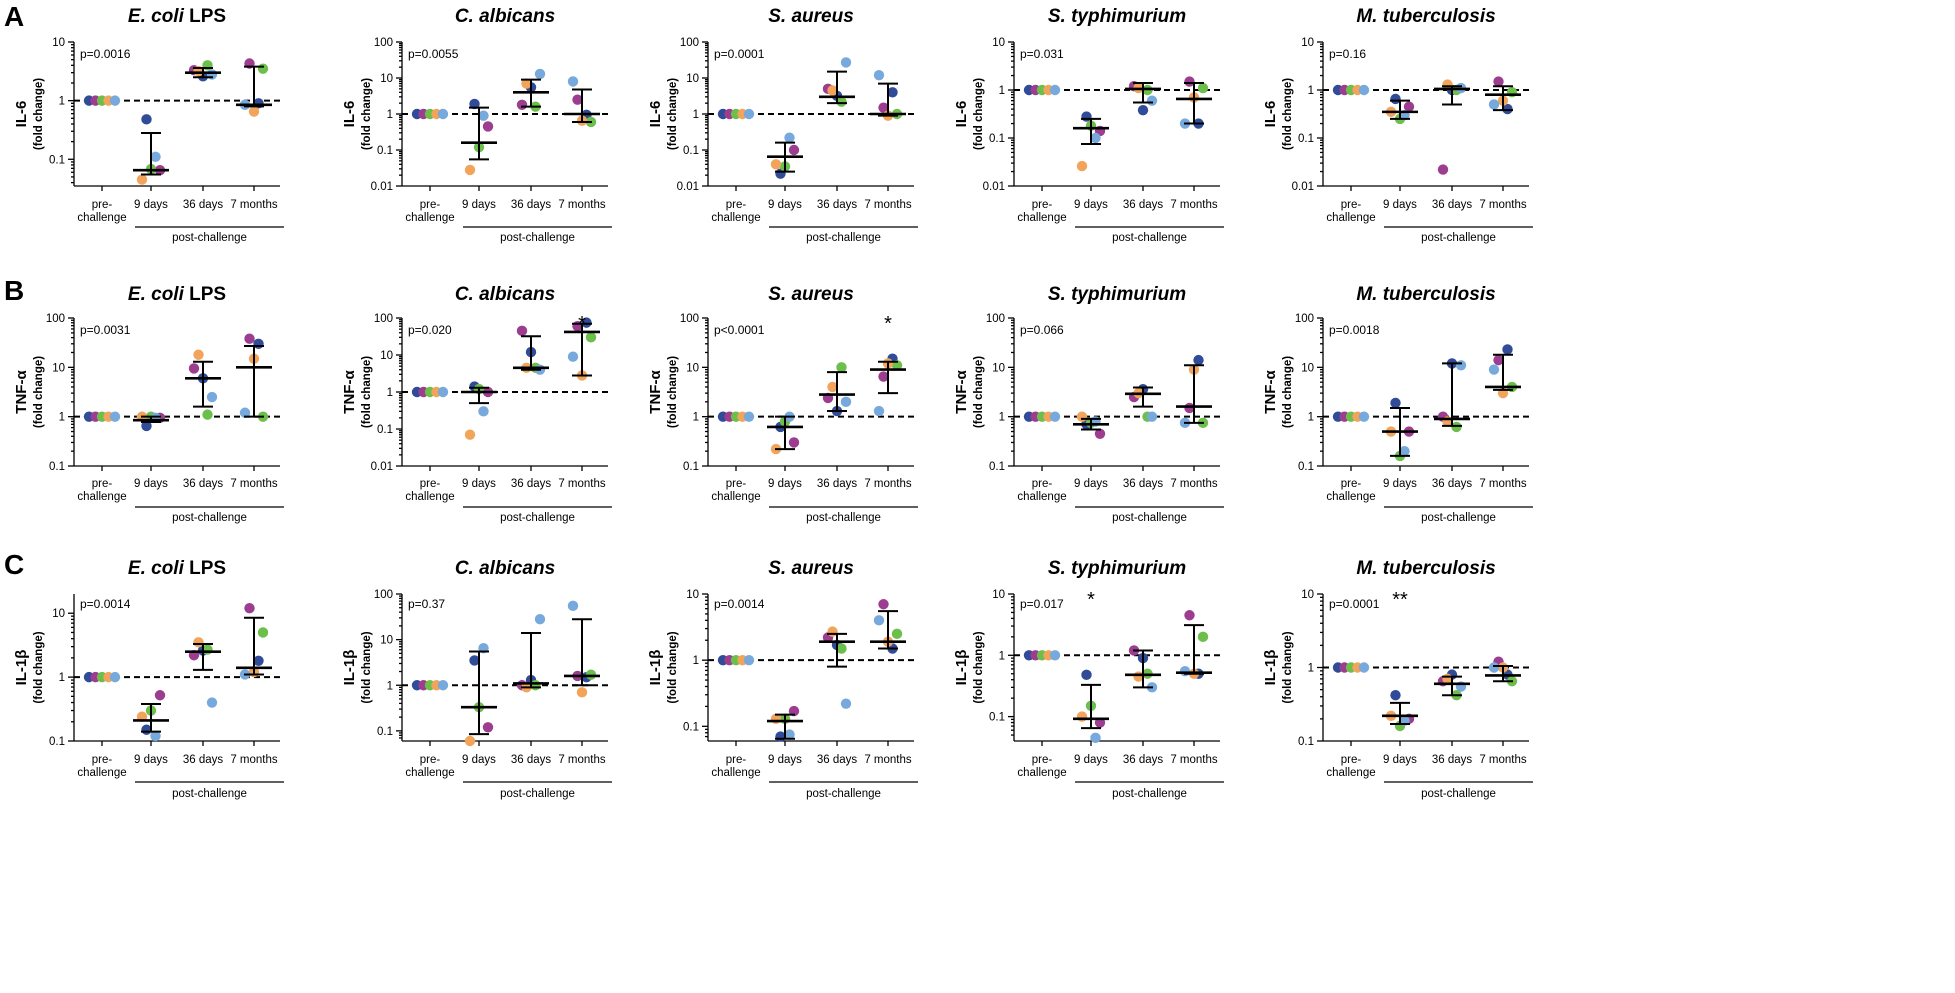 The width and height of the screenshot is (1955, 993). I want to click on p-value: p=0.0018, so click(1354, 330).